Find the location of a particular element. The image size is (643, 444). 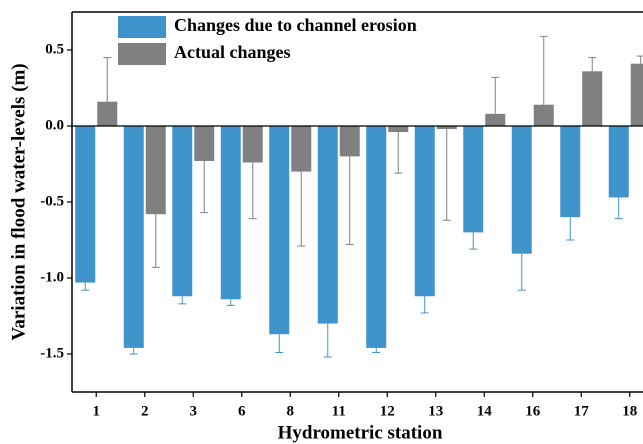

legend-label: Changes due to channel erosion is located at coordinates (295, 25).